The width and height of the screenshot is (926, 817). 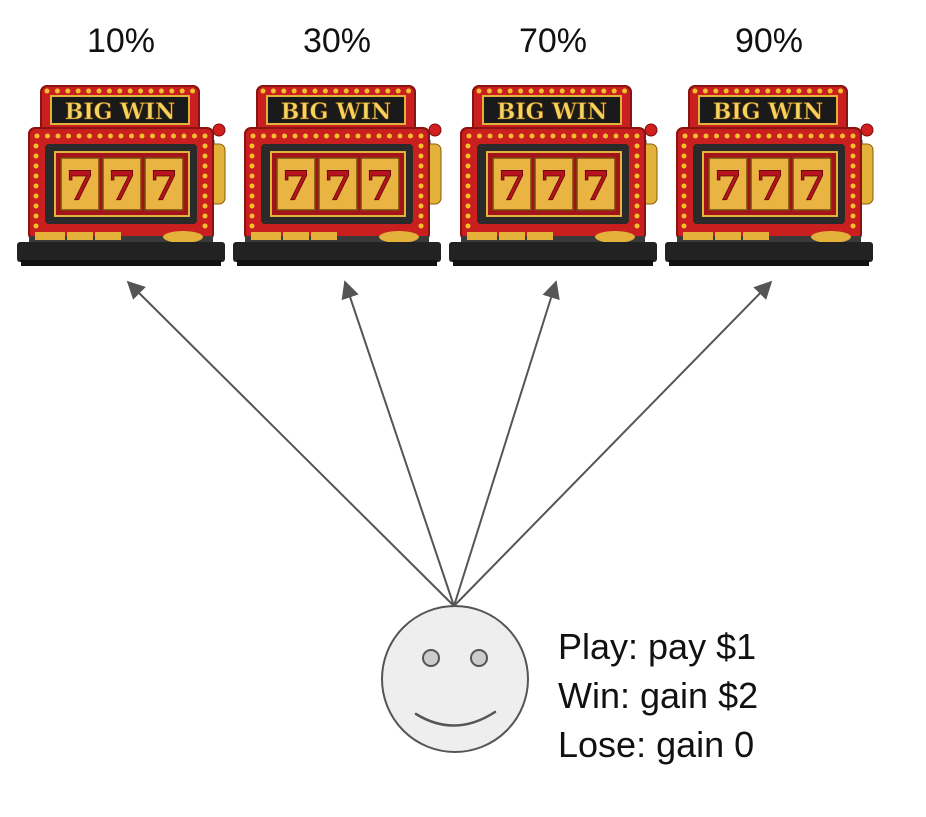 What do you see at coordinates (121, 41) in the screenshot?
I see `machine-1-probability: 10%` at bounding box center [121, 41].